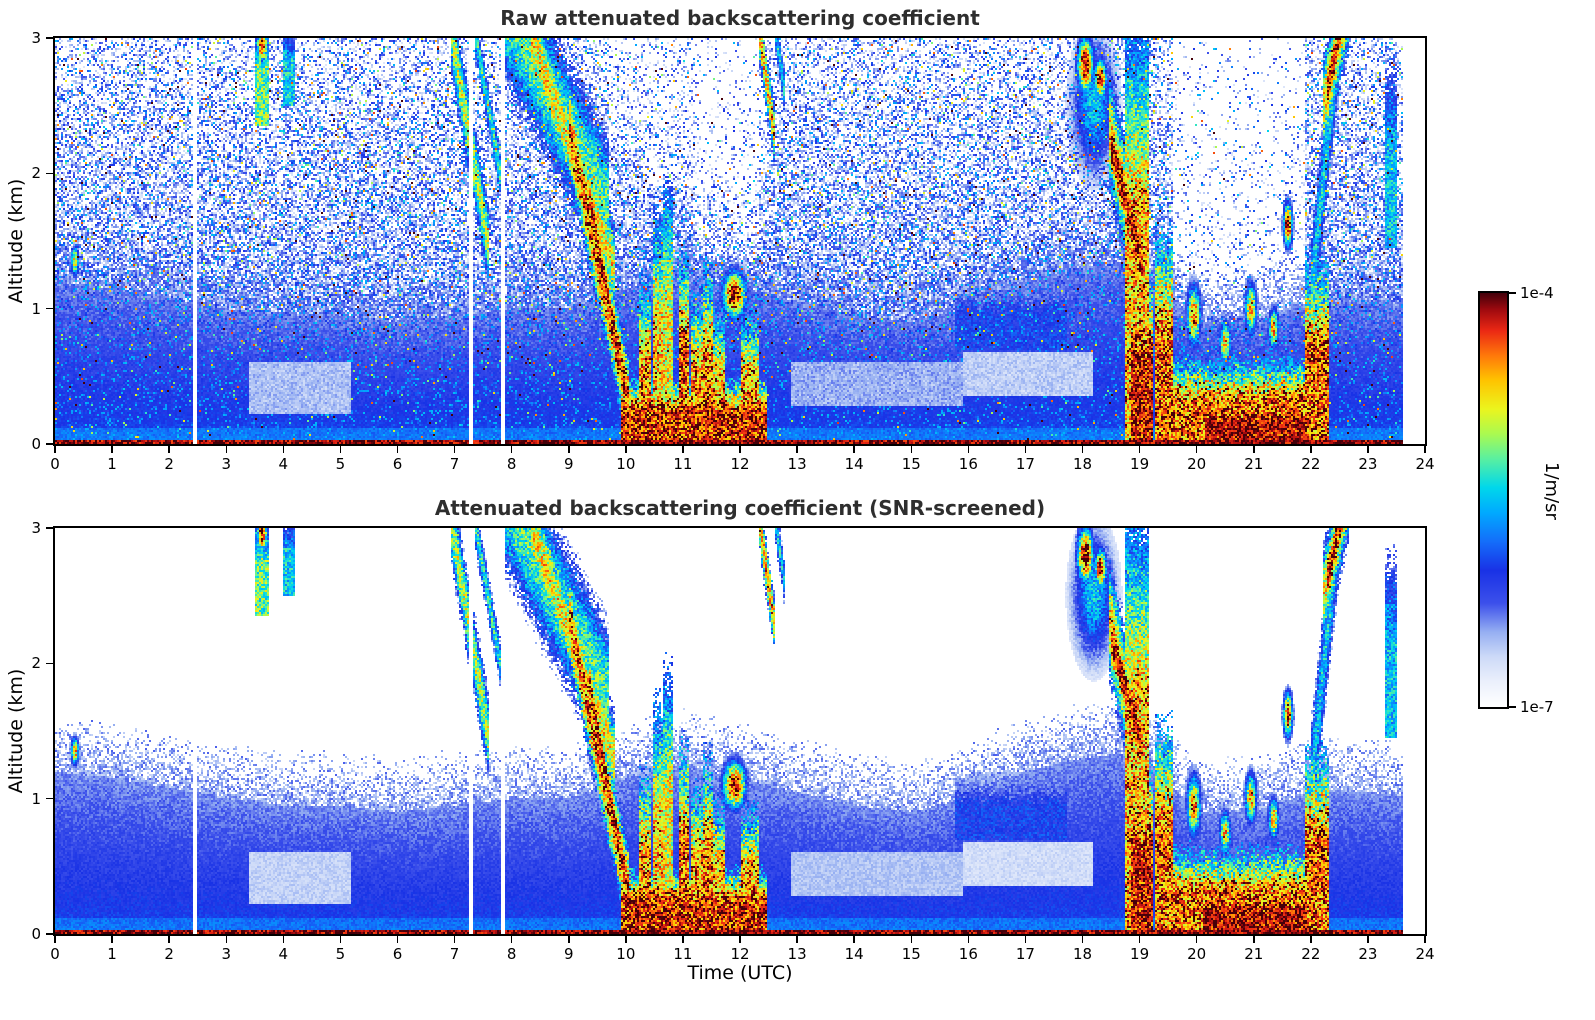 This screenshot has height=1020, width=1595. What do you see at coordinates (1493, 500) in the screenshot?
I see `colorbar` at bounding box center [1493, 500].